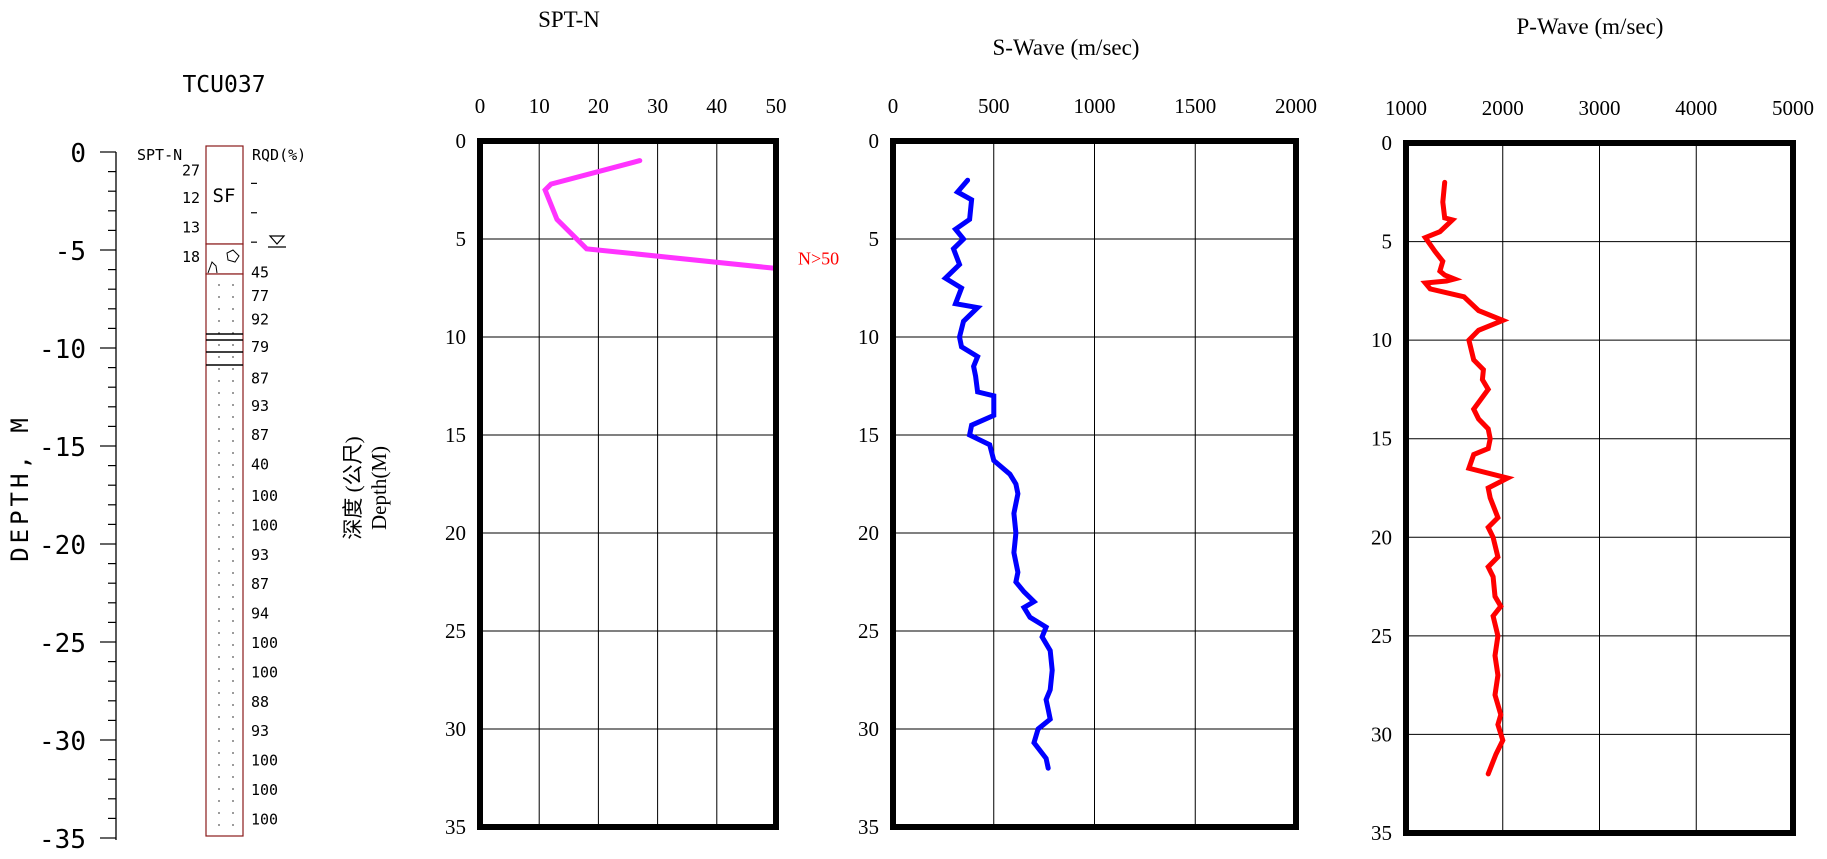 This screenshot has width=1827, height=859. I want to click on rqd-value: 94, so click(260, 614).